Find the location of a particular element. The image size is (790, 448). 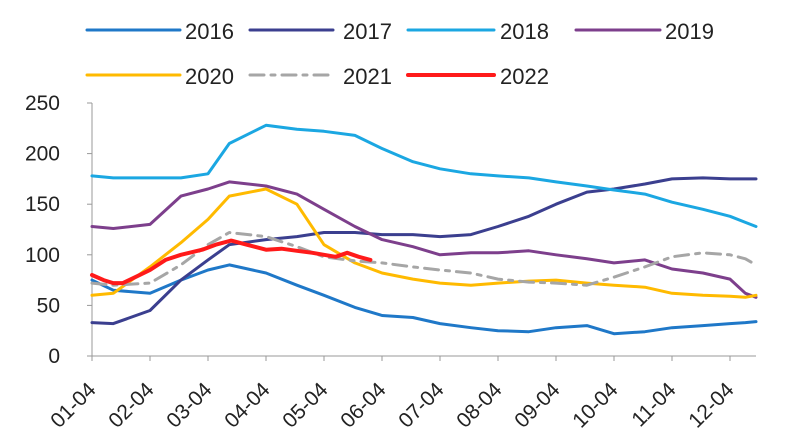

x-tick-label-03-04: 03-04 is located at coordinates (189, 405).